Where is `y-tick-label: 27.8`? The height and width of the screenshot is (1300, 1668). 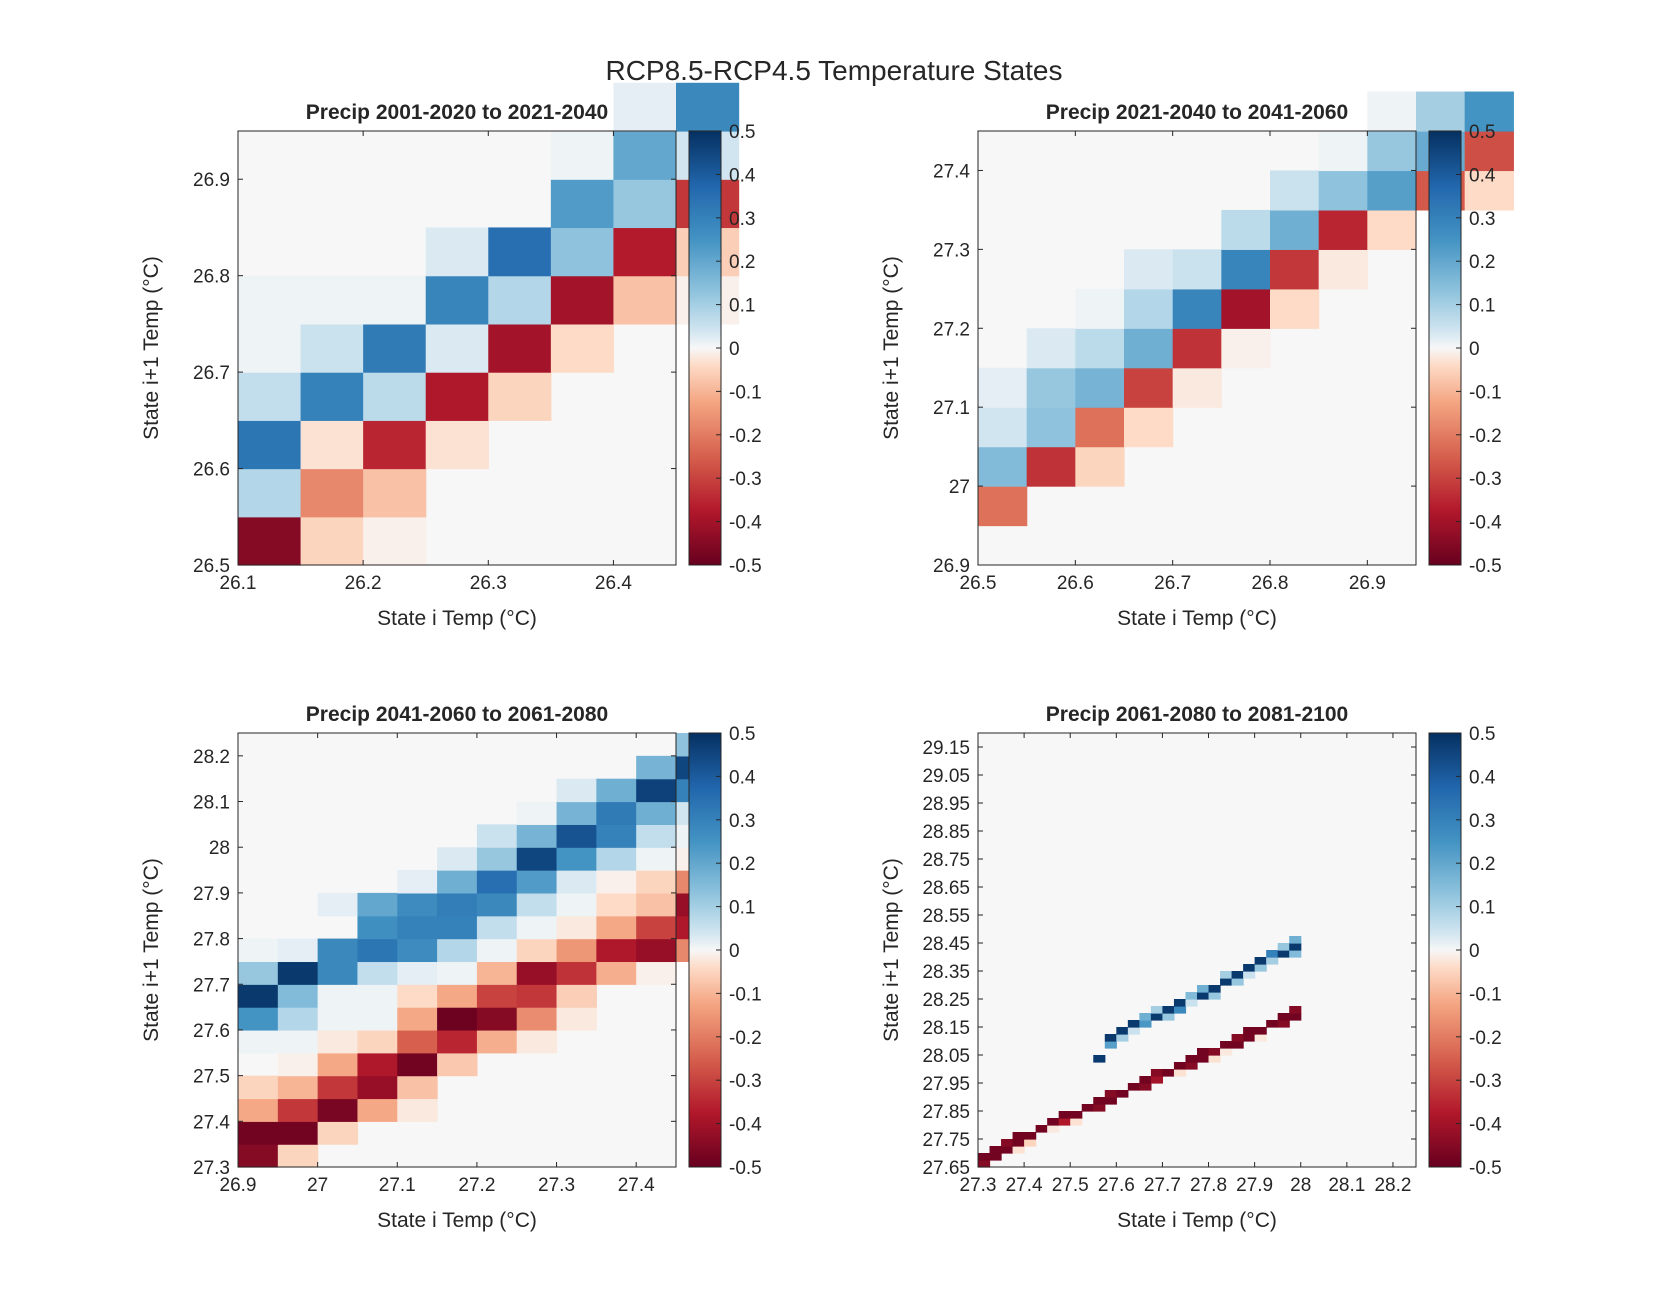
y-tick-label: 27.8 is located at coordinates (211, 940).